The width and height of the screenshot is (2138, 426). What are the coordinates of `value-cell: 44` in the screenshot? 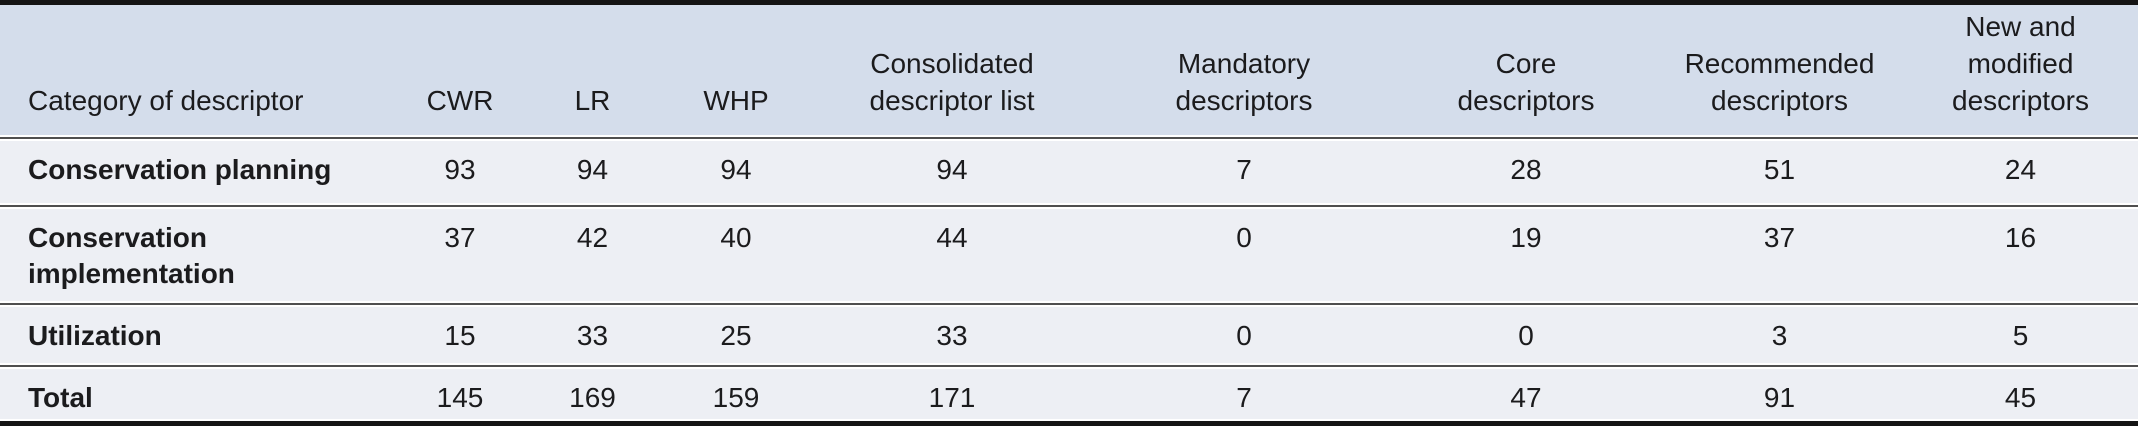 It's located at (952, 237).